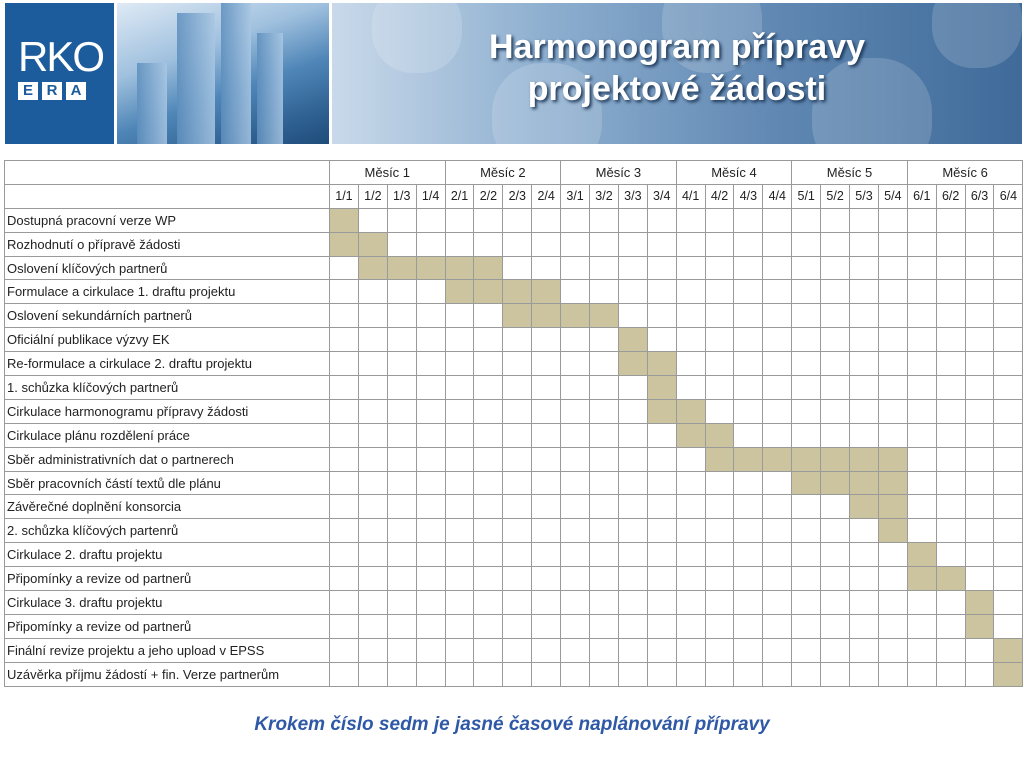 Image resolution: width=1024 pixels, height=768 pixels. What do you see at coordinates (950, 196) in the screenshot?
I see `week-header: 6/2` at bounding box center [950, 196].